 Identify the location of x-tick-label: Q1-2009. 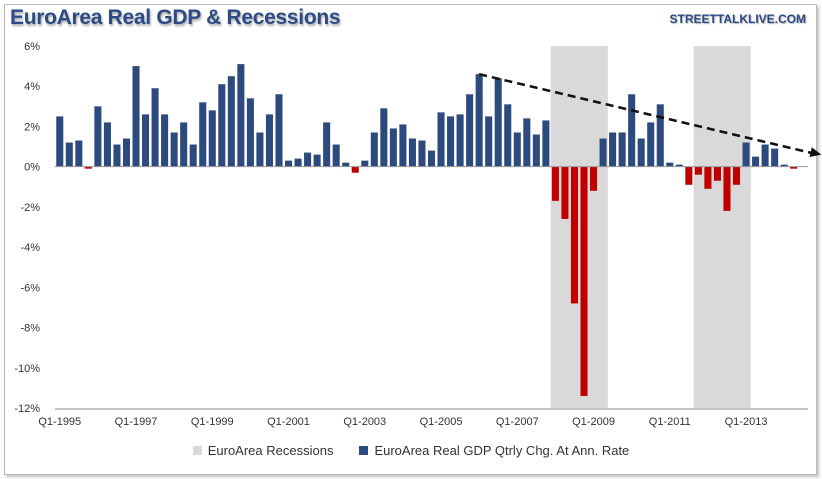
(593, 422).